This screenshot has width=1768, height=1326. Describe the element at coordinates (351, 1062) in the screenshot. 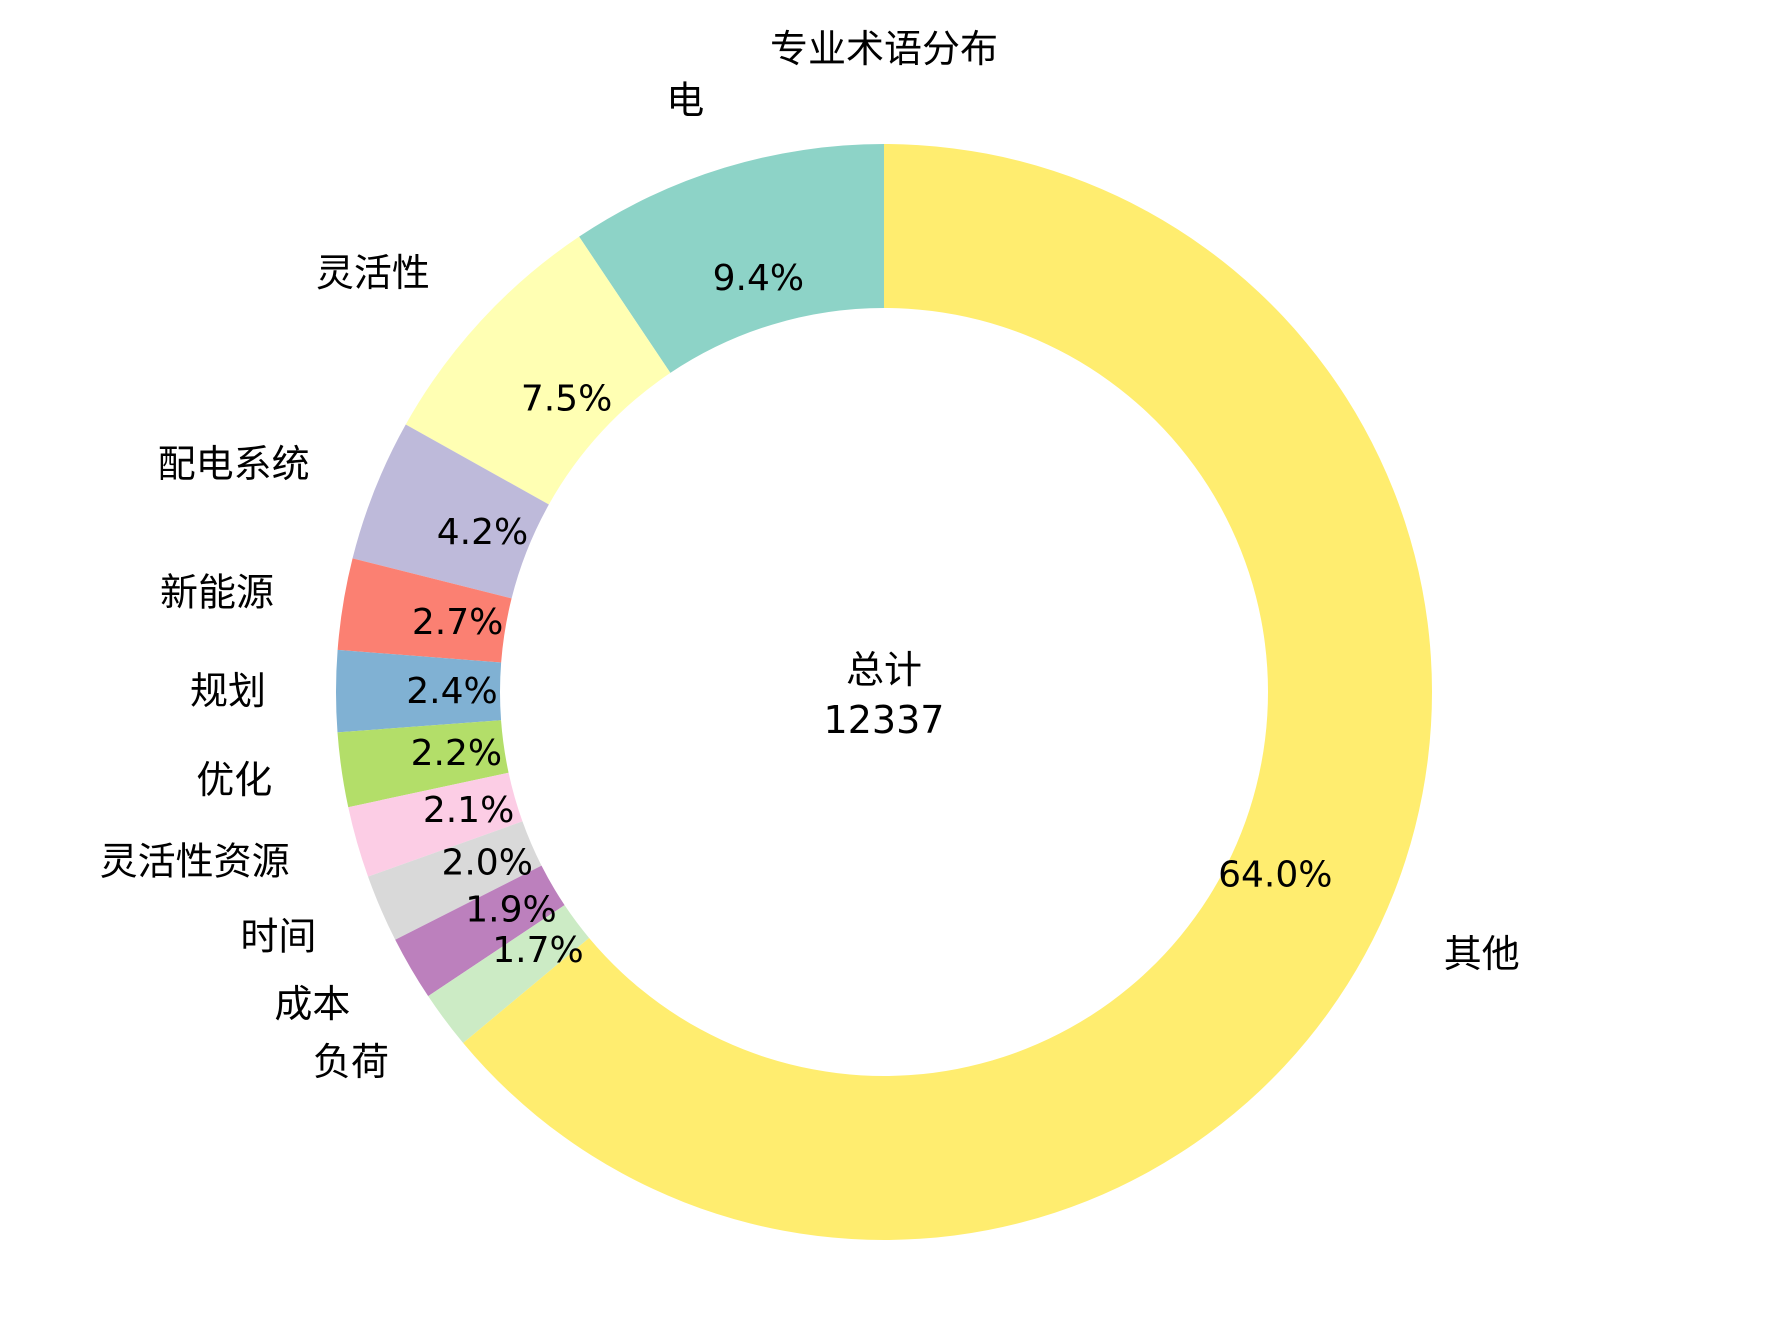

I see `category-label-9: 负荷` at that location.